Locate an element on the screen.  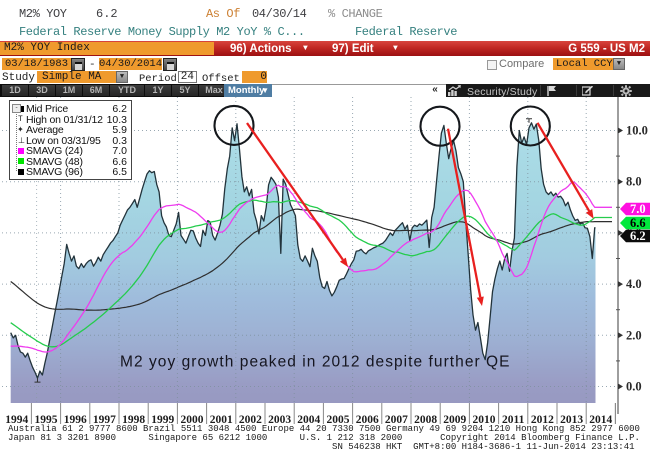
svg-text: 8.0 is located at coordinates (634, 182).